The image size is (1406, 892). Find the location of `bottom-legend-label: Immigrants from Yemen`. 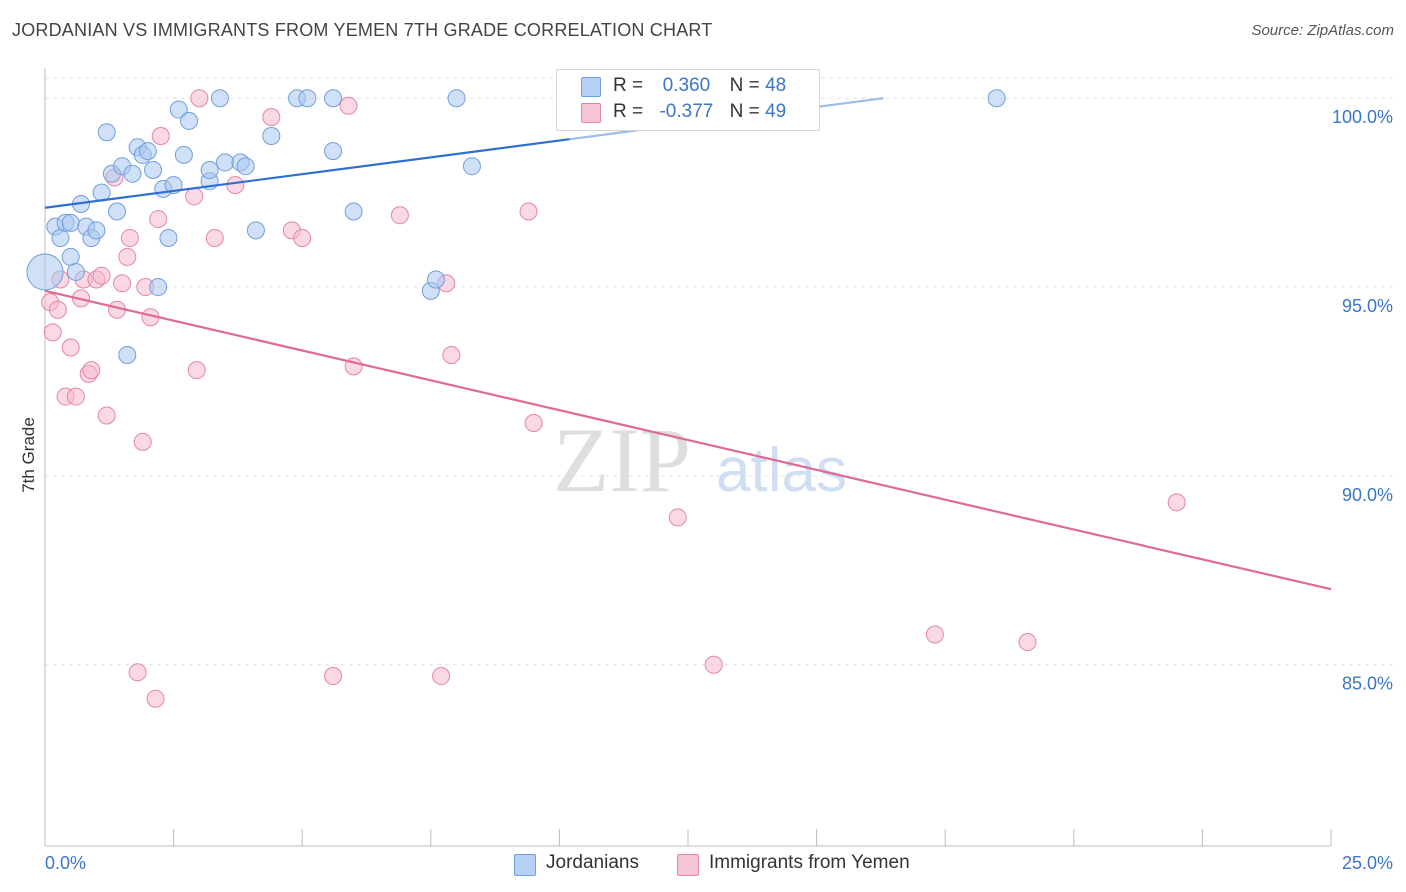

bottom-legend-label: Immigrants from Yemen is located at coordinates (809, 862).